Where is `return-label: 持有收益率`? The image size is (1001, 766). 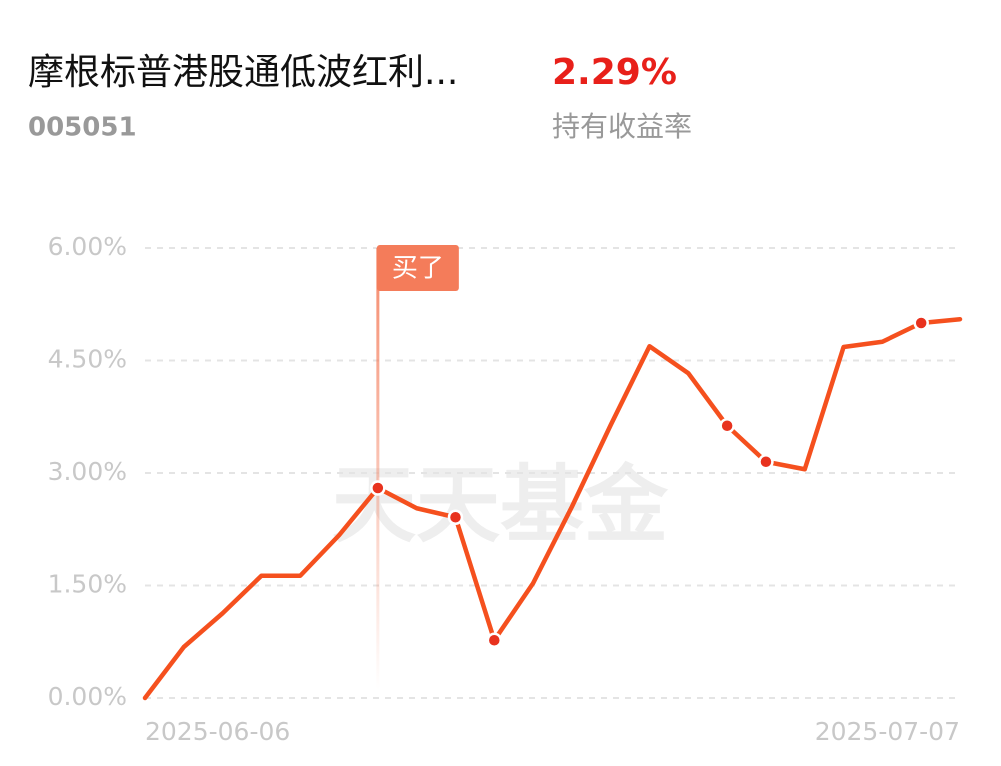 return-label: 持有收益率 is located at coordinates (622, 126).